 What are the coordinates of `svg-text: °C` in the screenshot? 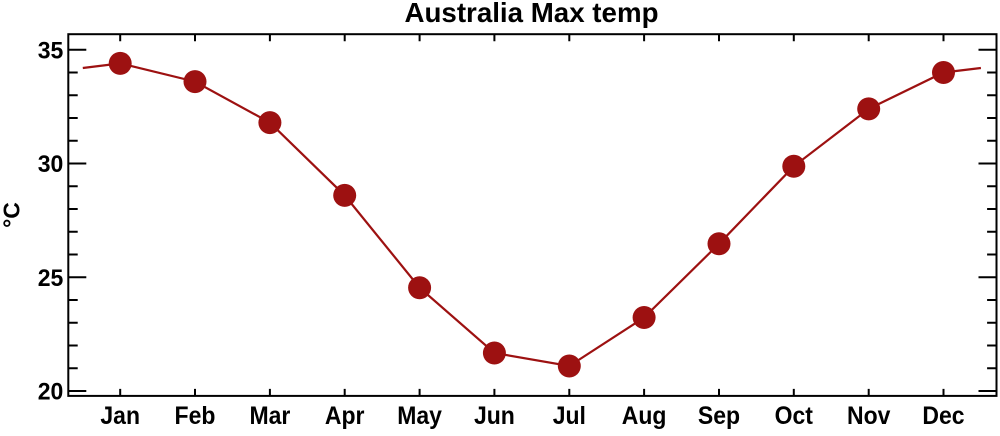 It's located at (12, 215).